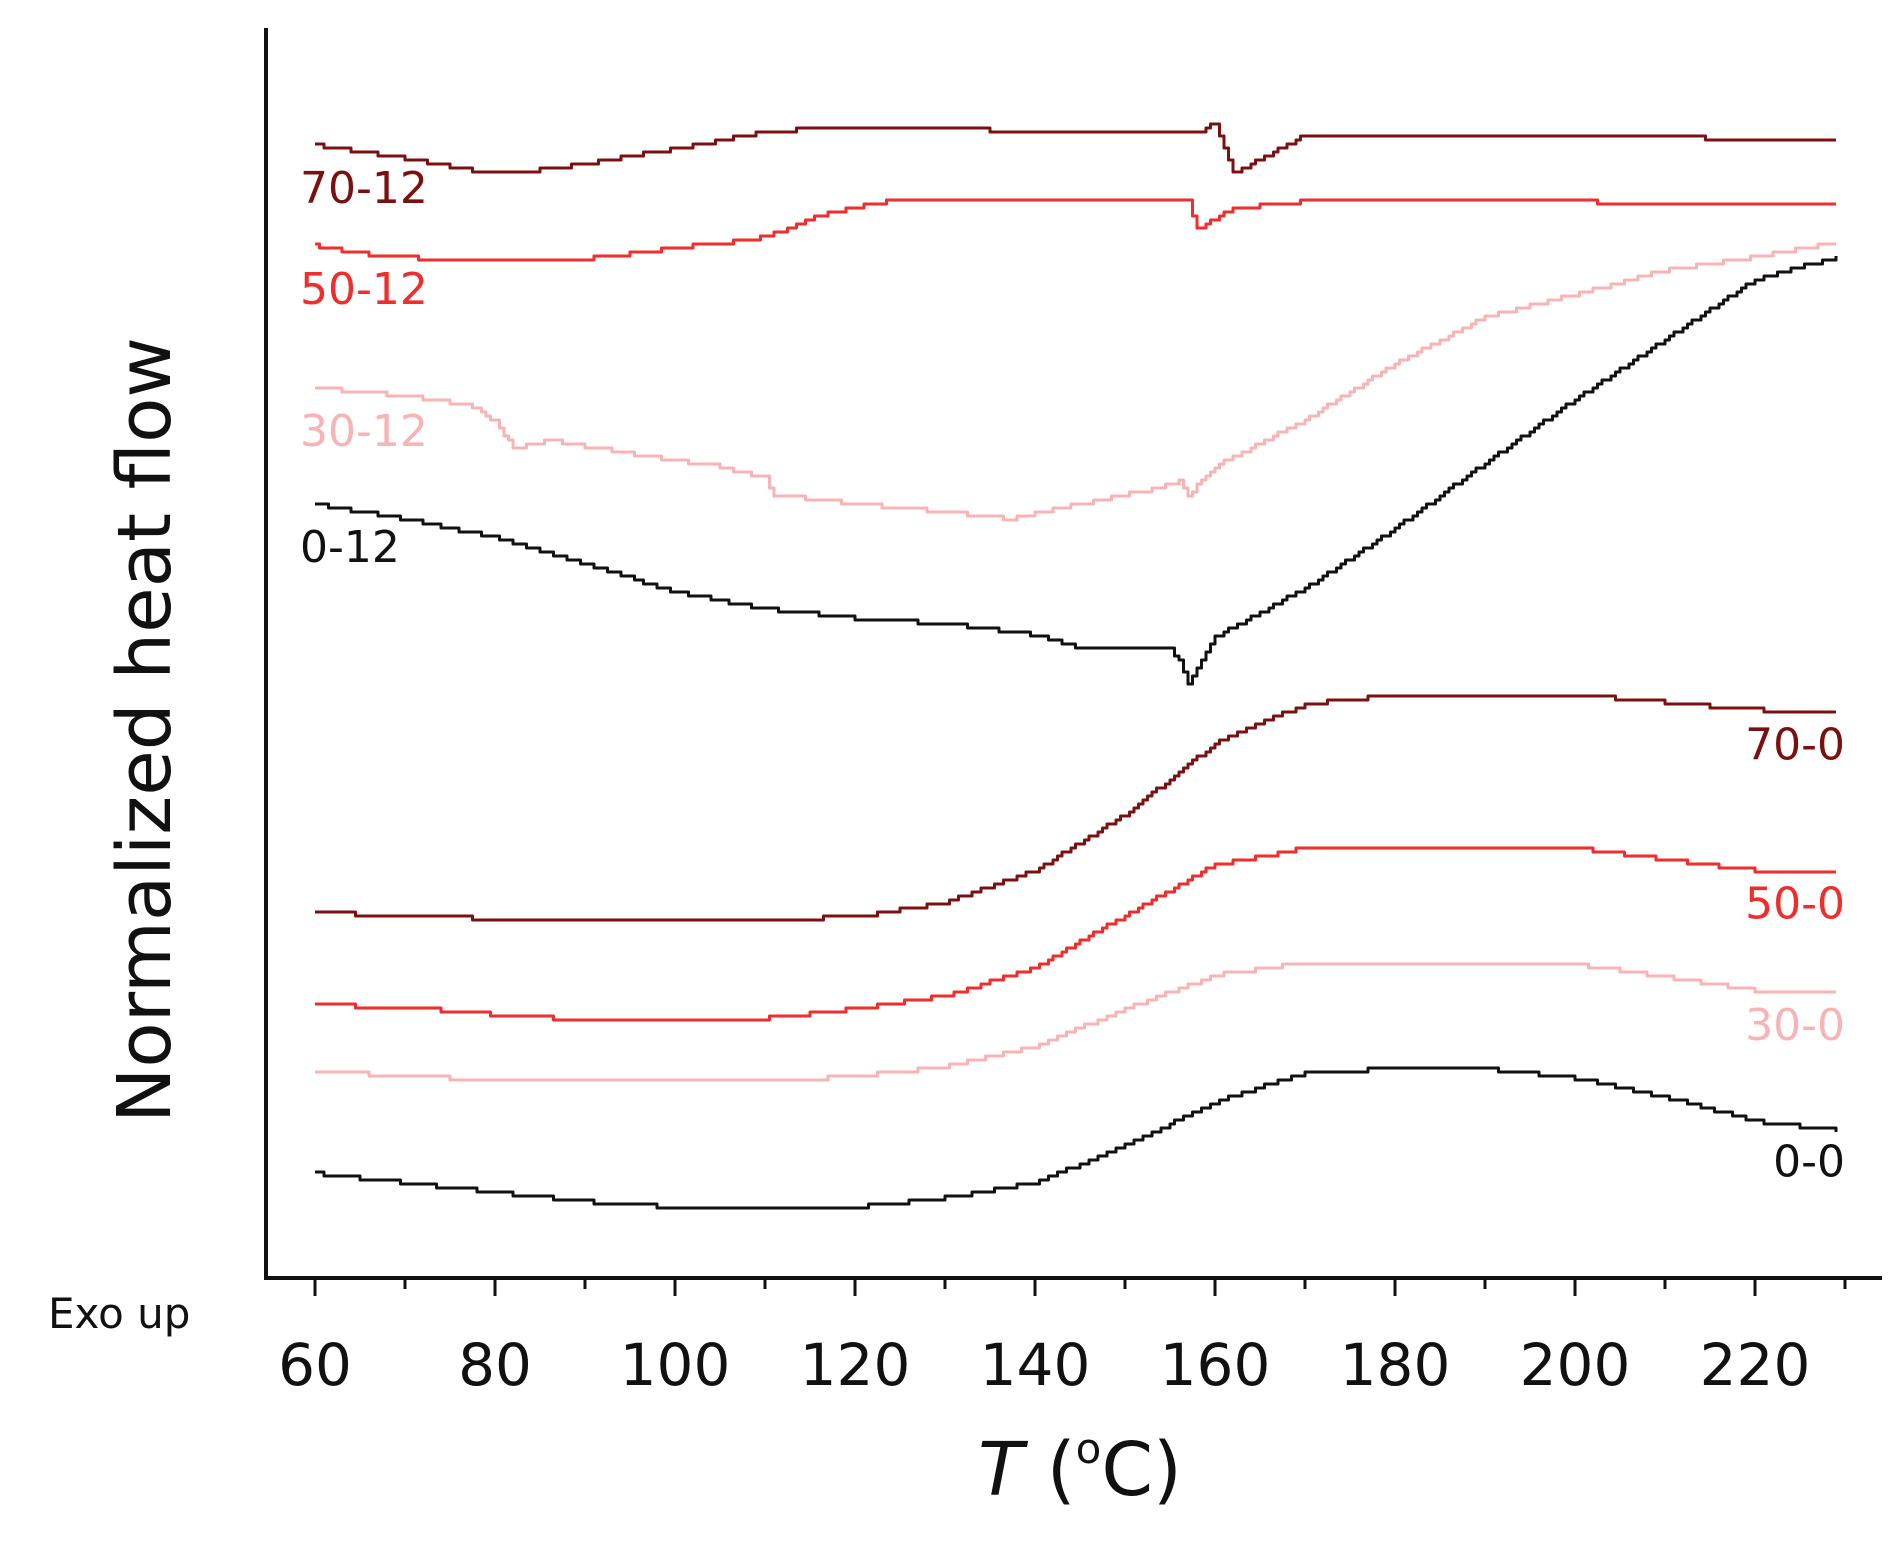 The image size is (1892, 1544). Describe the element at coordinates (1809, 1161) in the screenshot. I see `series-label-0-0: 0-0` at that location.